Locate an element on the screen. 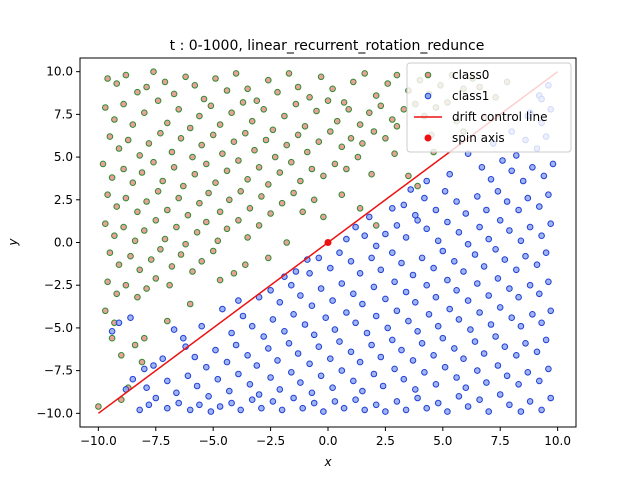 Image resolution: width=640 pixels, height=485 pixels. x-tick-label: −10.0 is located at coordinates (98, 441).